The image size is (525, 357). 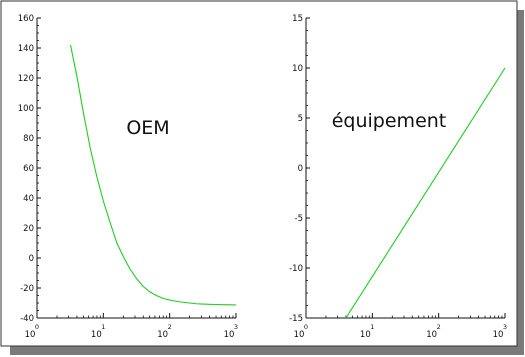 What do you see at coordinates (28, 139) in the screenshot?
I see `y-tick-label: 80` at bounding box center [28, 139].